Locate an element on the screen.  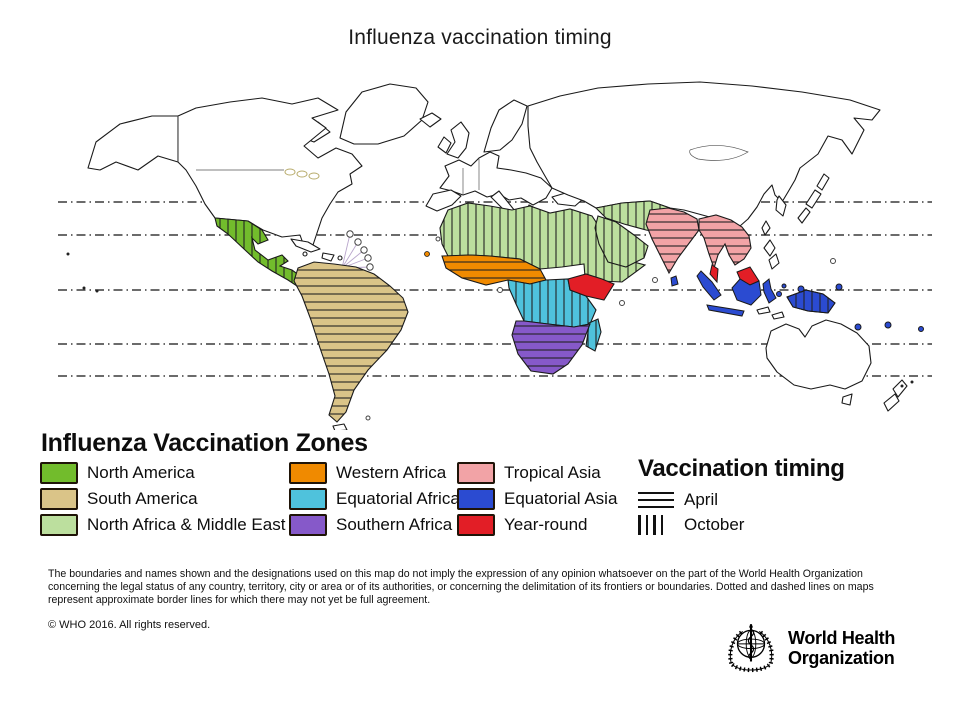
timing-label: October is located at coordinates (714, 524).